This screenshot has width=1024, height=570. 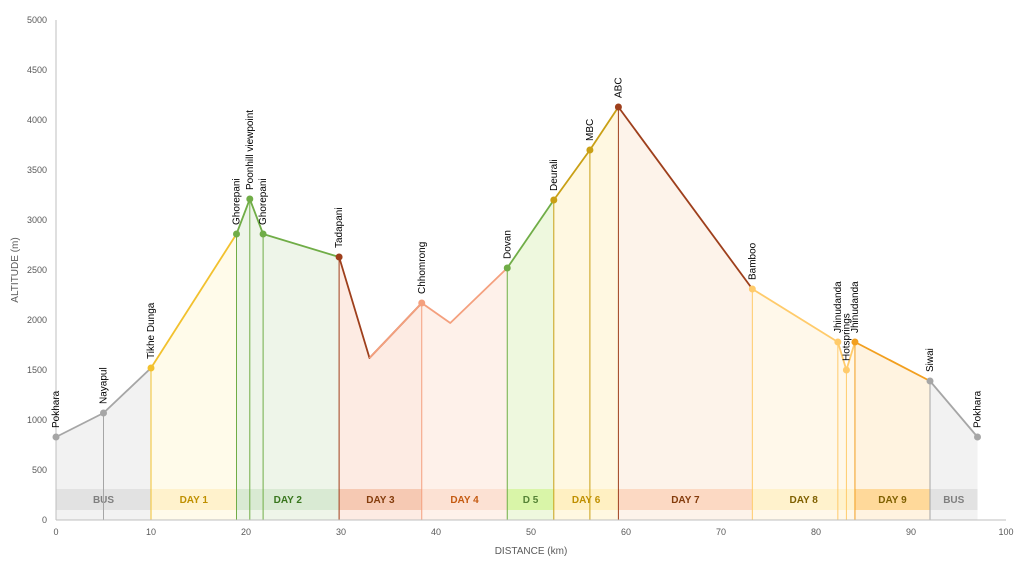 What do you see at coordinates (911, 532) in the screenshot?
I see `x-tick-label: 90` at bounding box center [911, 532].